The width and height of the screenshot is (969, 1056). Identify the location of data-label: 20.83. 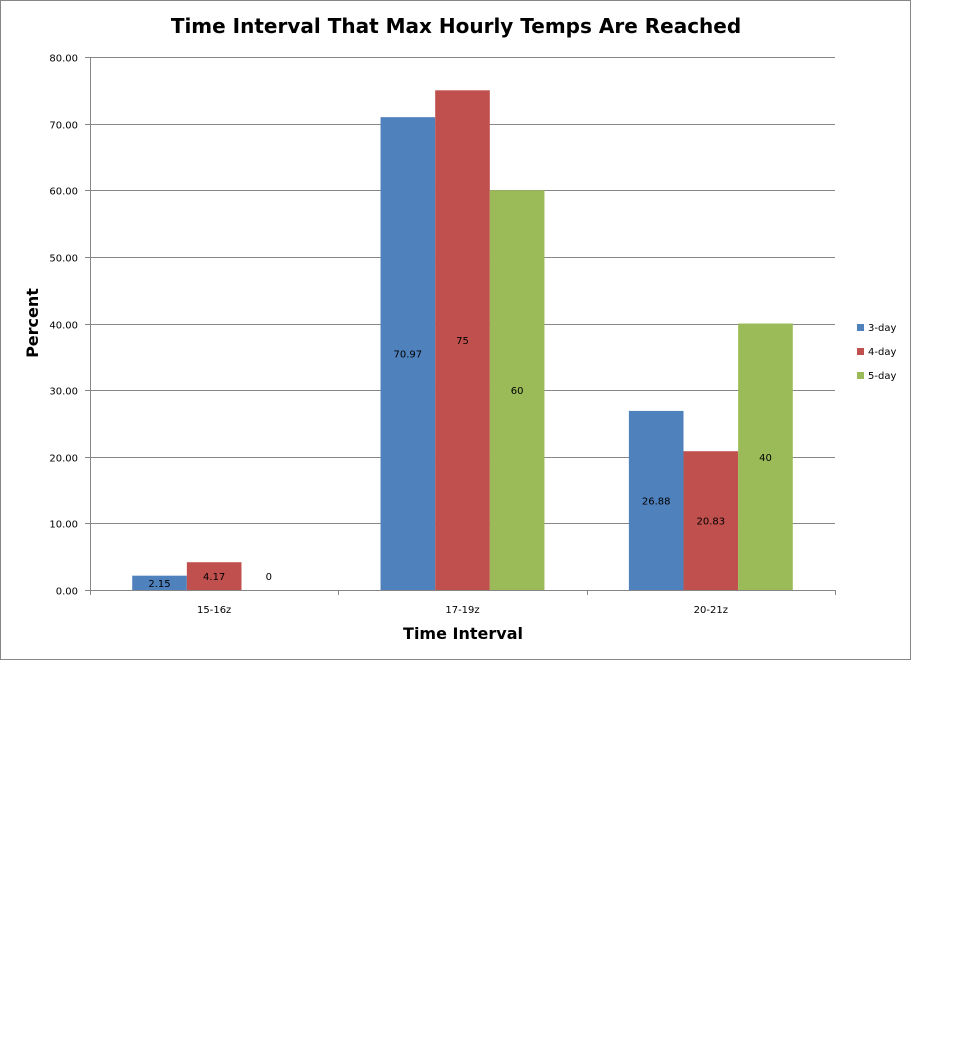
(711, 522).